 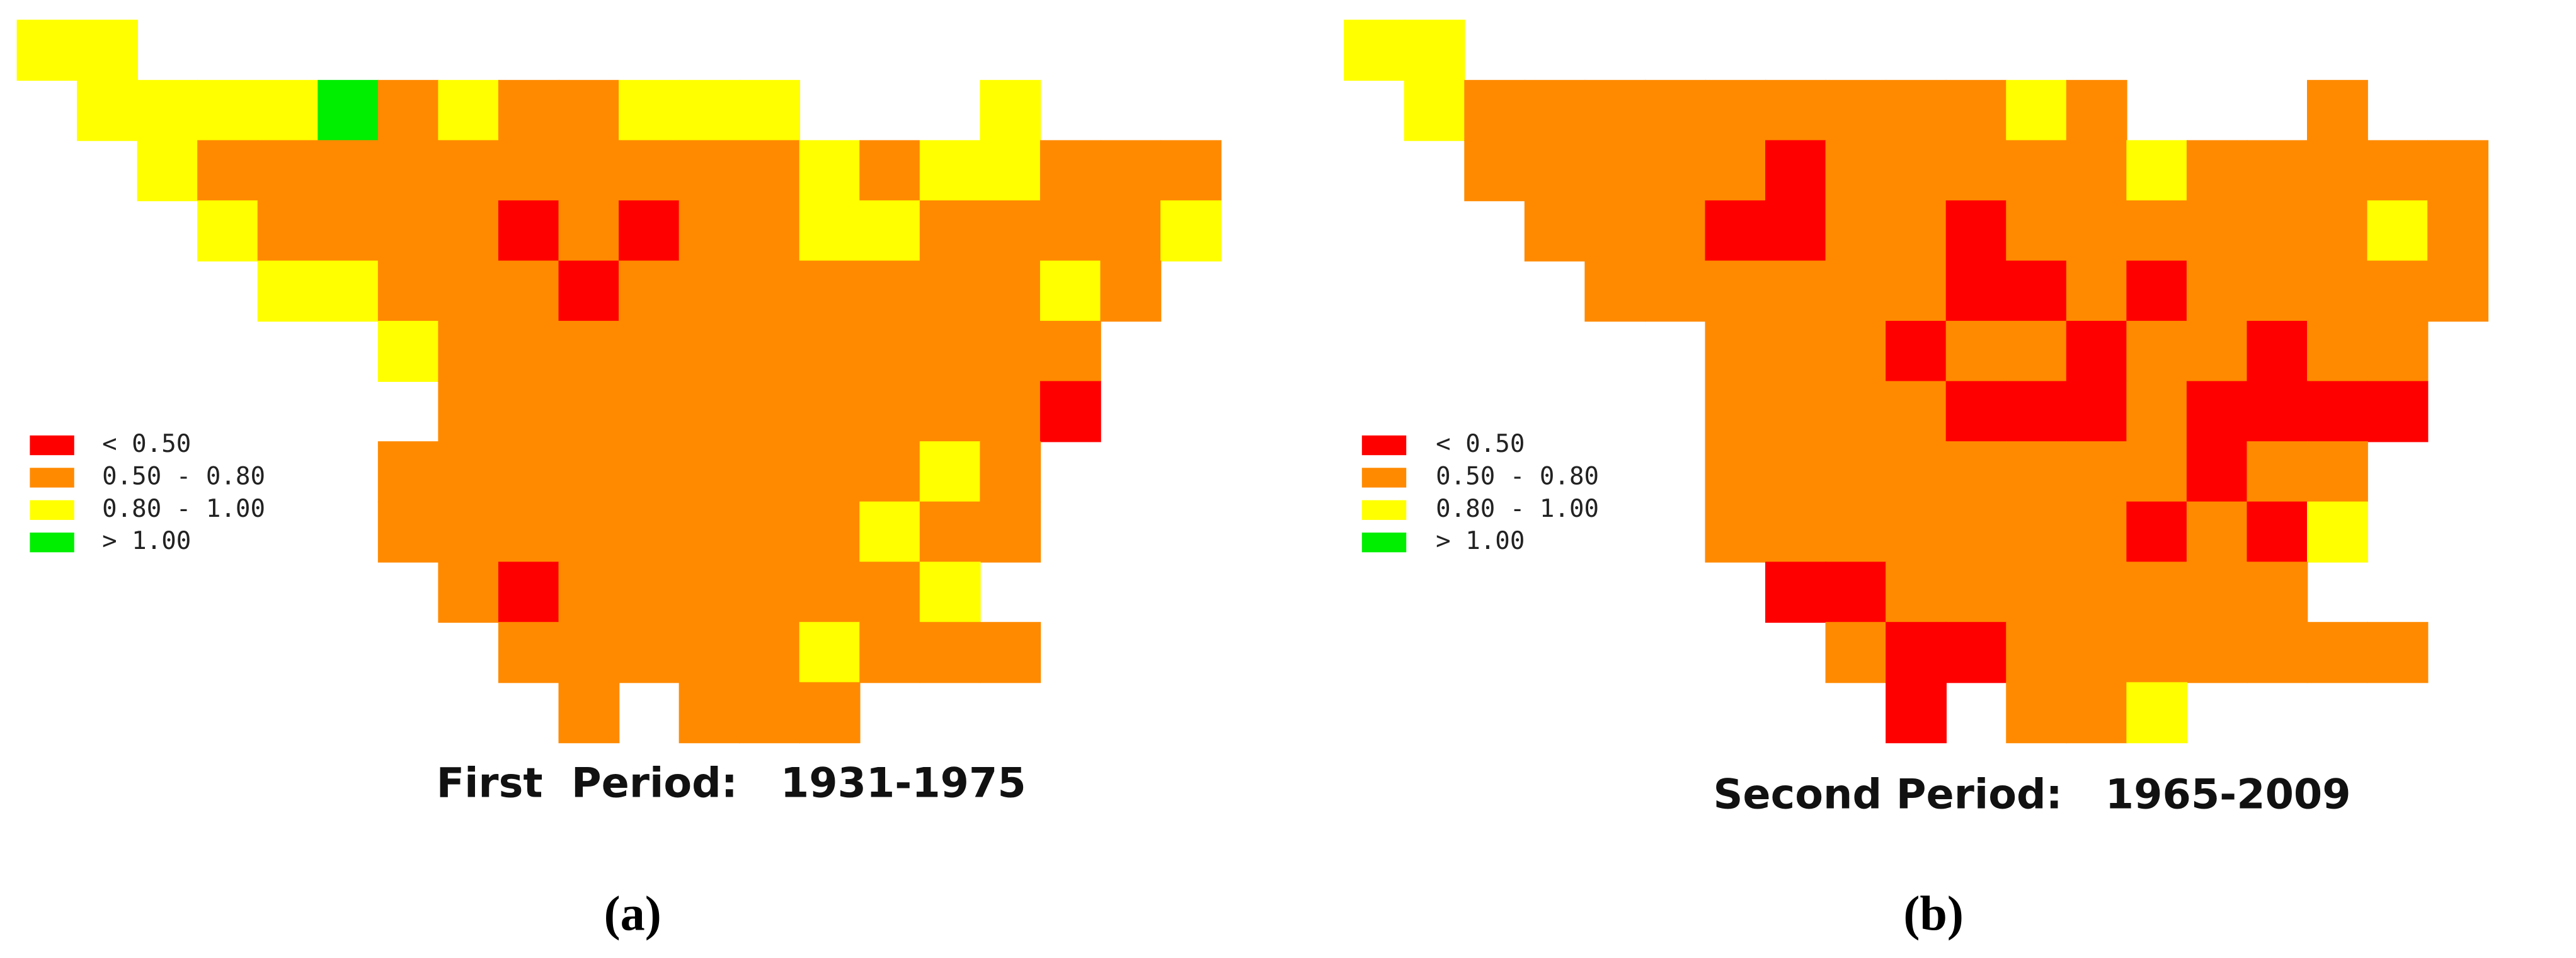 What do you see at coordinates (1481, 541) in the screenshot?
I see `legend-label: > 1.00` at bounding box center [1481, 541].